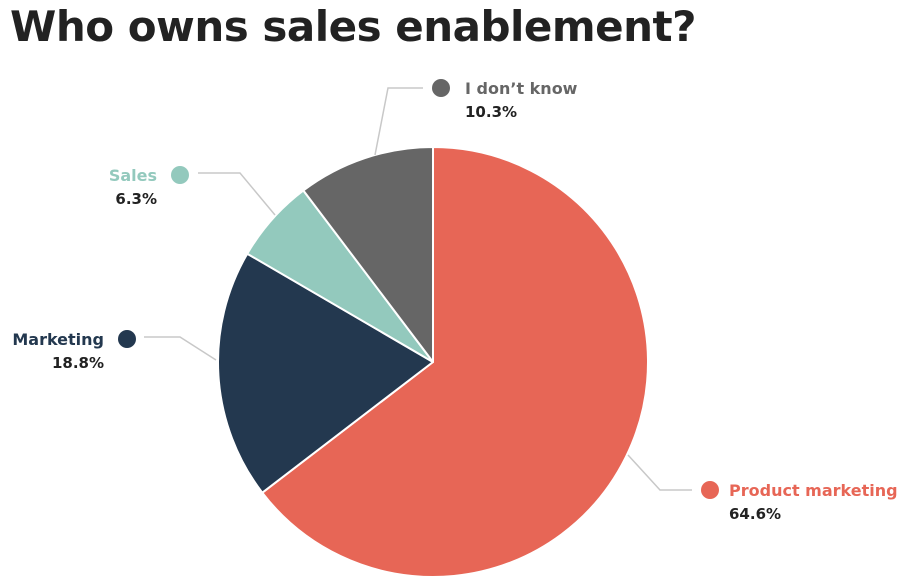  I want to click on label-marketing: Marketing 18.8%, so click(74, 351).